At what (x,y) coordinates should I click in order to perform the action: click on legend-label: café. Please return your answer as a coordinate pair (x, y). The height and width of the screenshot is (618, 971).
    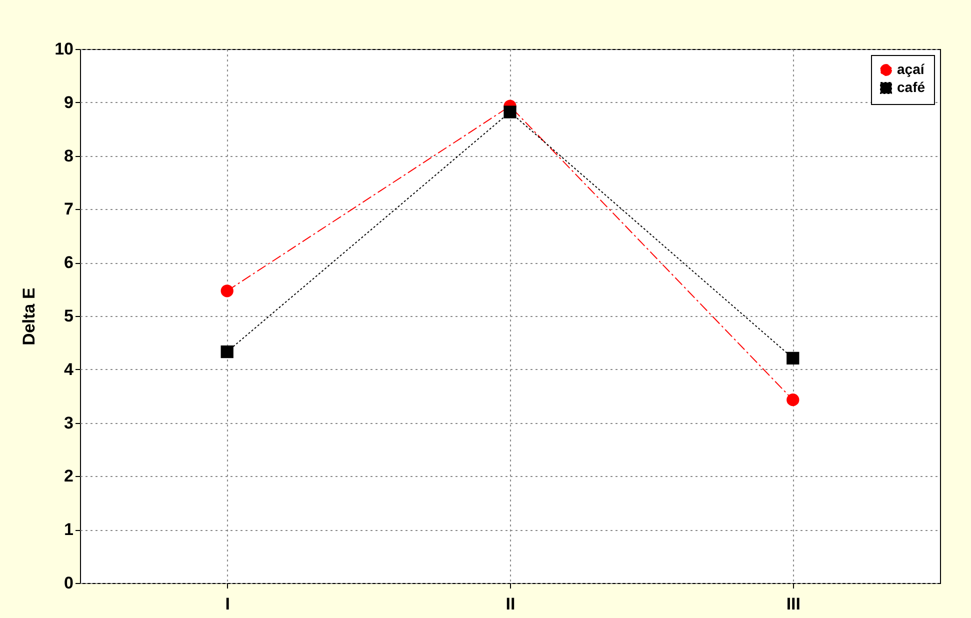
    Looking at the image, I should click on (911, 87).